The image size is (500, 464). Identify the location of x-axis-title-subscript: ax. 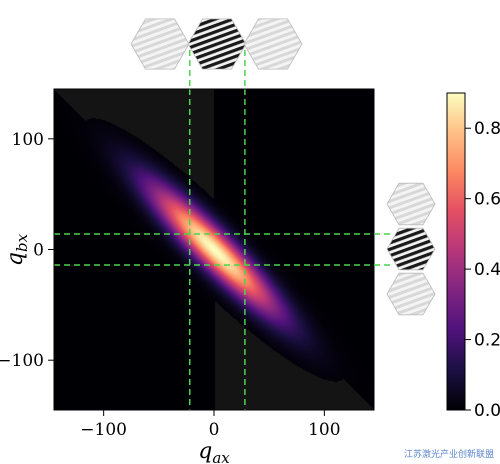
(221, 456).